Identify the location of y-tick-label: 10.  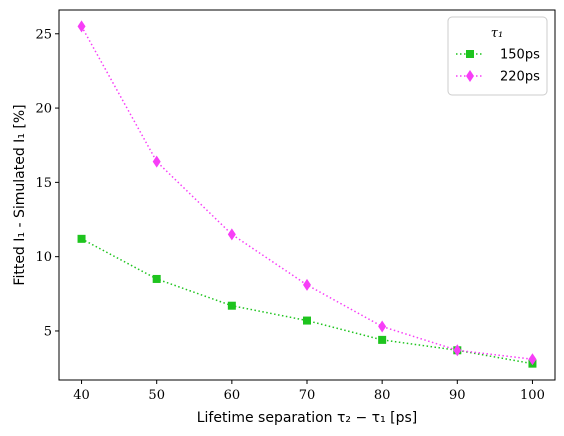
(43, 257).